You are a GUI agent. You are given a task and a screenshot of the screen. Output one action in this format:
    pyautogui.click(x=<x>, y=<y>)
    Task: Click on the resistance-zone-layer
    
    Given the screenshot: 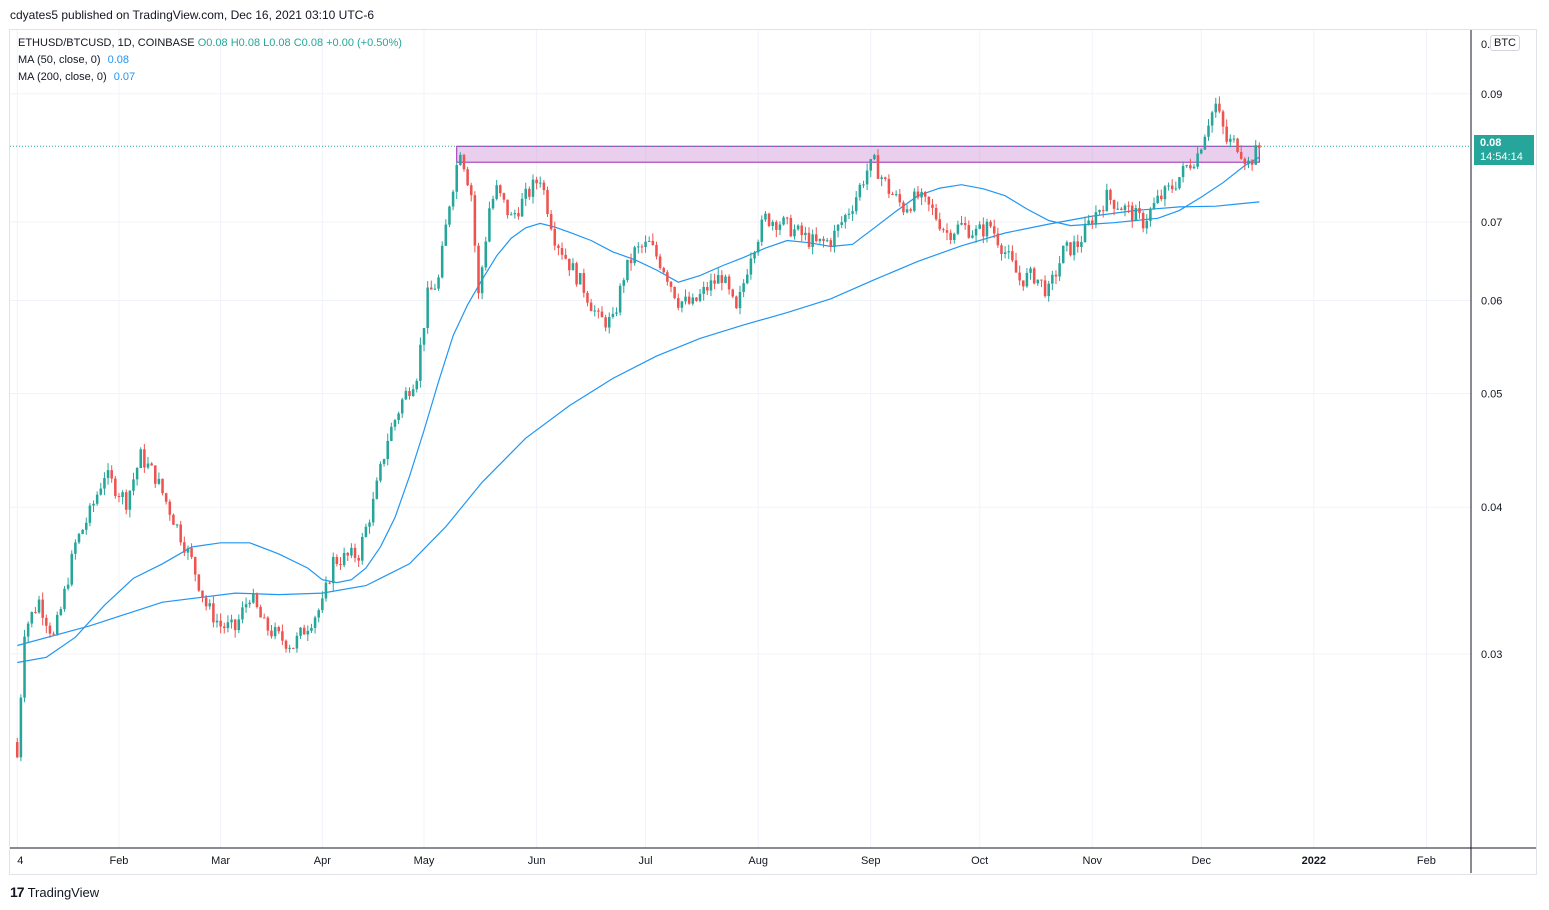 What is the action you would take?
    pyautogui.click(x=740, y=154)
    